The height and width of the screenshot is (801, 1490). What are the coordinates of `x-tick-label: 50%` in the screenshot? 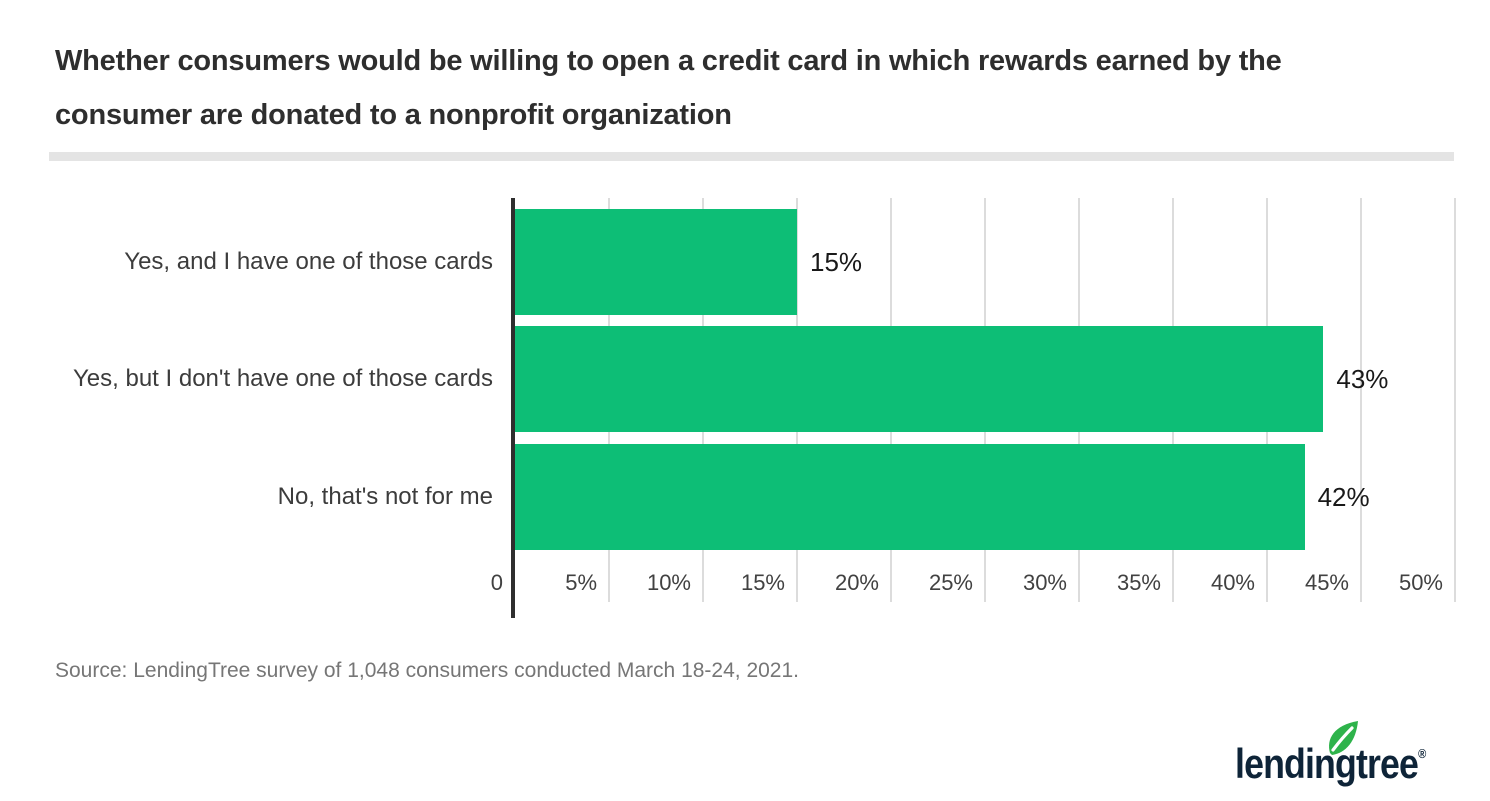 It's located at (1420, 582).